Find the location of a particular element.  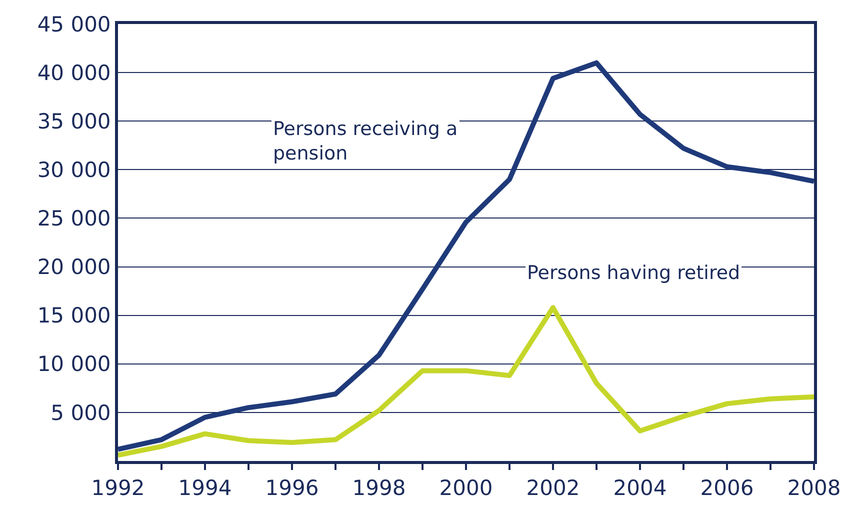

y-tick-label: 45 000 is located at coordinates (74, 24).